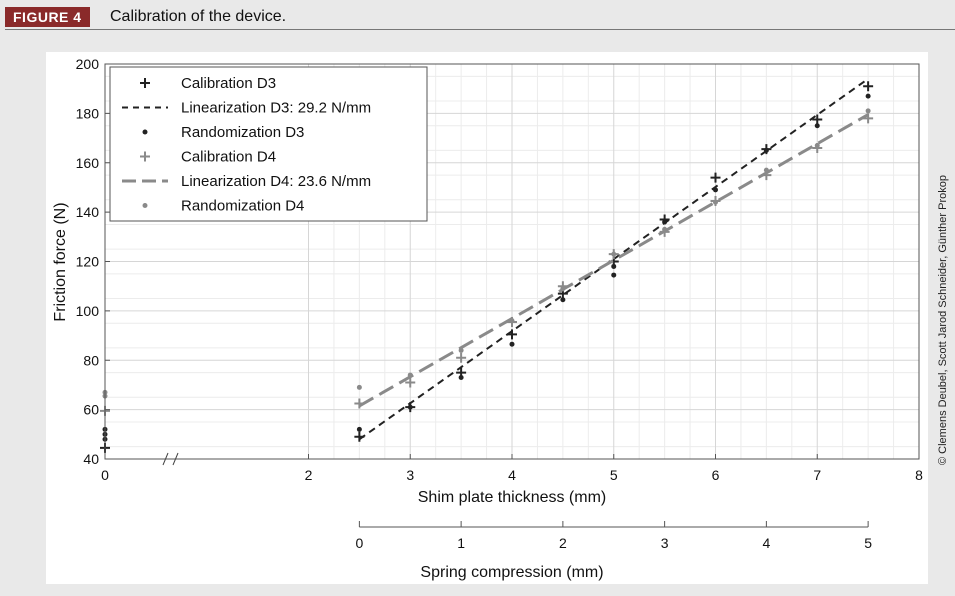 The width and height of the screenshot is (955, 596). What do you see at coordinates (91, 459) in the screenshot?
I see `y-tick-label: 40` at bounding box center [91, 459].